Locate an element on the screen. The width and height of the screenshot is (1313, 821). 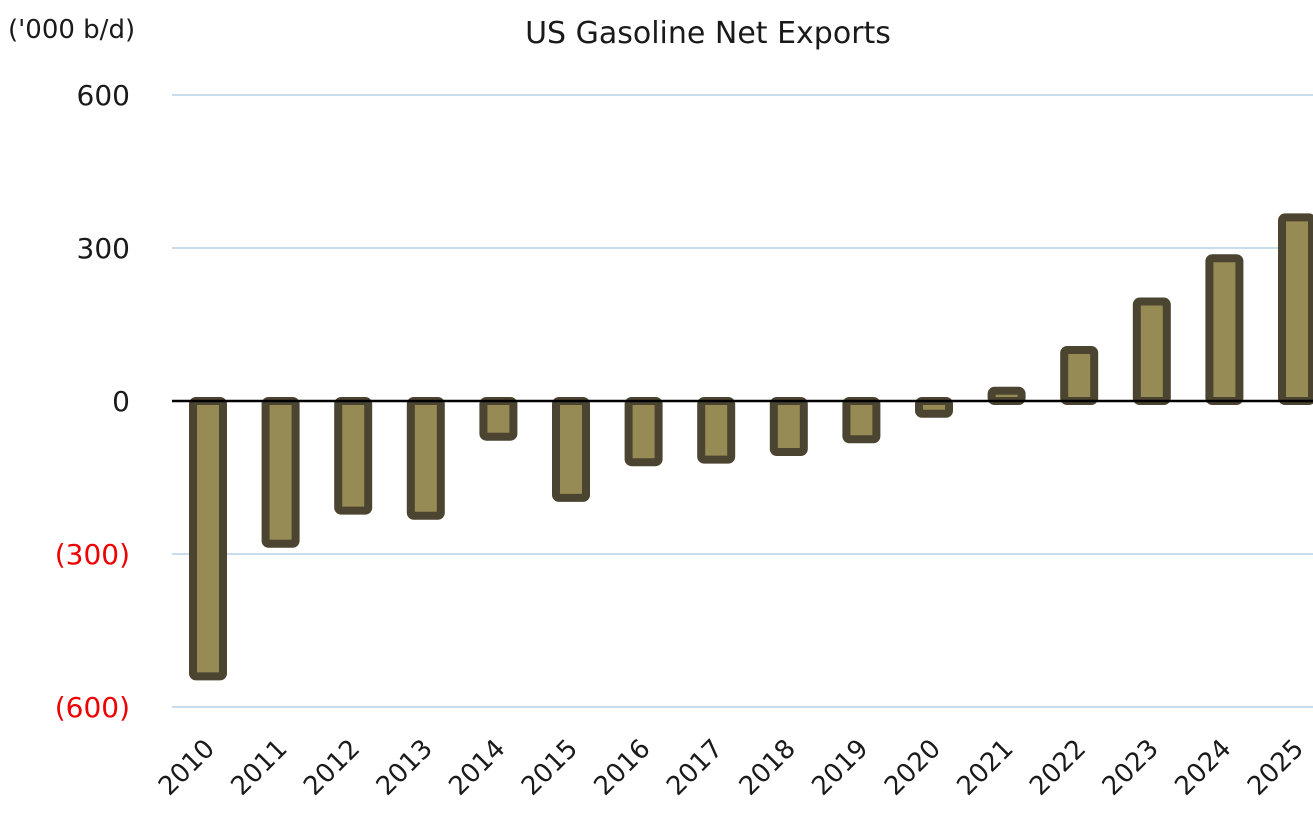
bar-2020 is located at coordinates (934, 407).